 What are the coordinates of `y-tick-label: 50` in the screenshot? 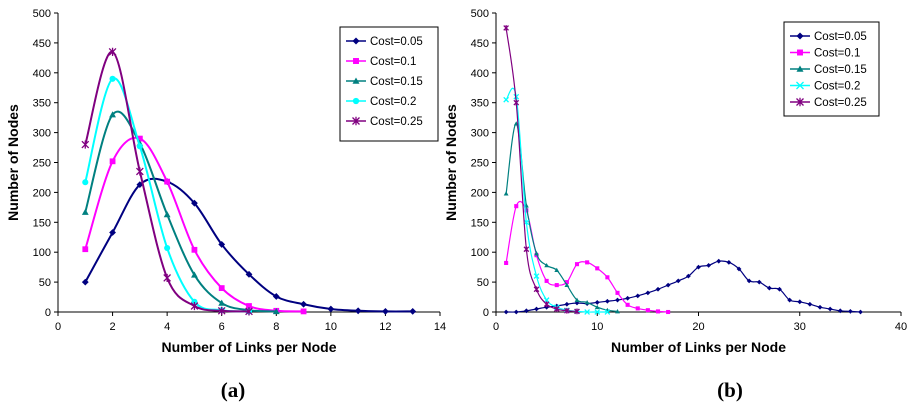 It's located at (483, 283).